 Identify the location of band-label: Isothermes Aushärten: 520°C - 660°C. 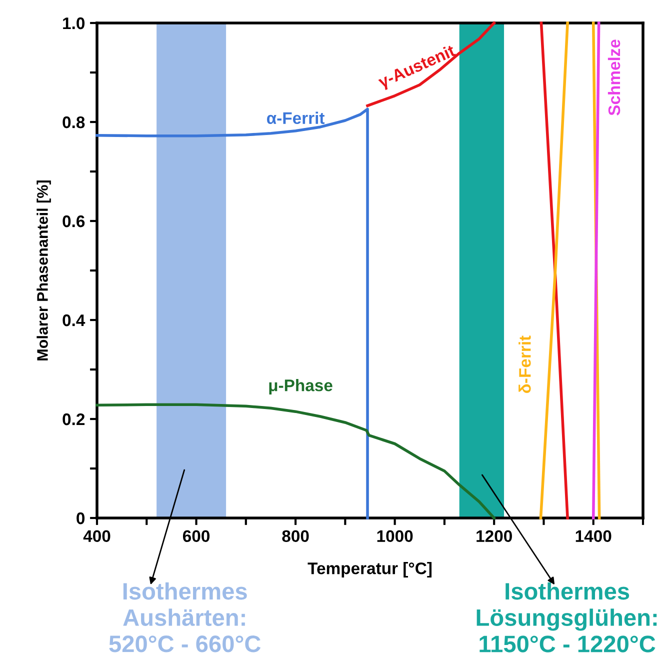
(185, 617).